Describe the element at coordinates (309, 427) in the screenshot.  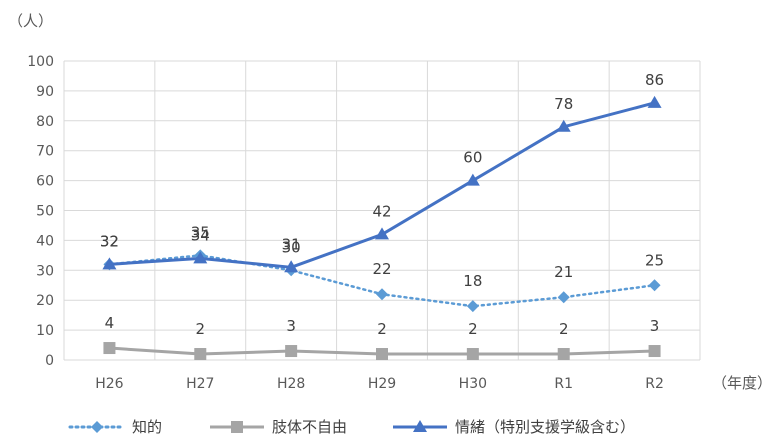
I see `legend-label: 肢体不自由` at that location.